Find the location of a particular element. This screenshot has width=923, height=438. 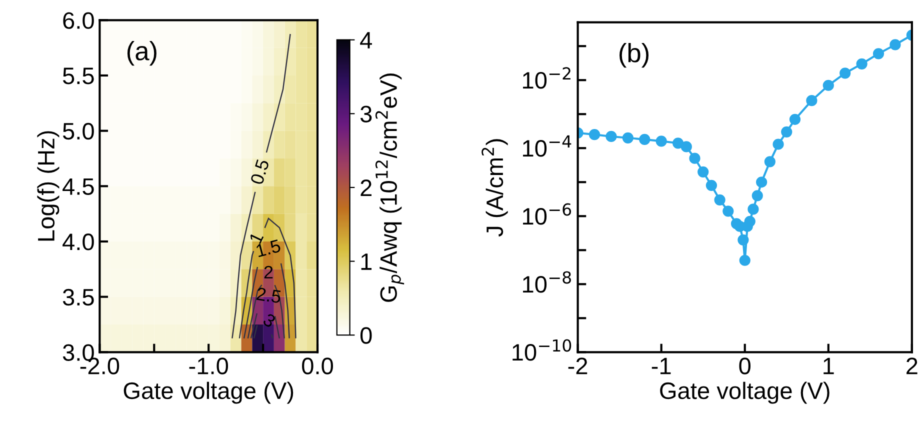

y-axis-title: Log(f) (Hz) is located at coordinates (48, 186).